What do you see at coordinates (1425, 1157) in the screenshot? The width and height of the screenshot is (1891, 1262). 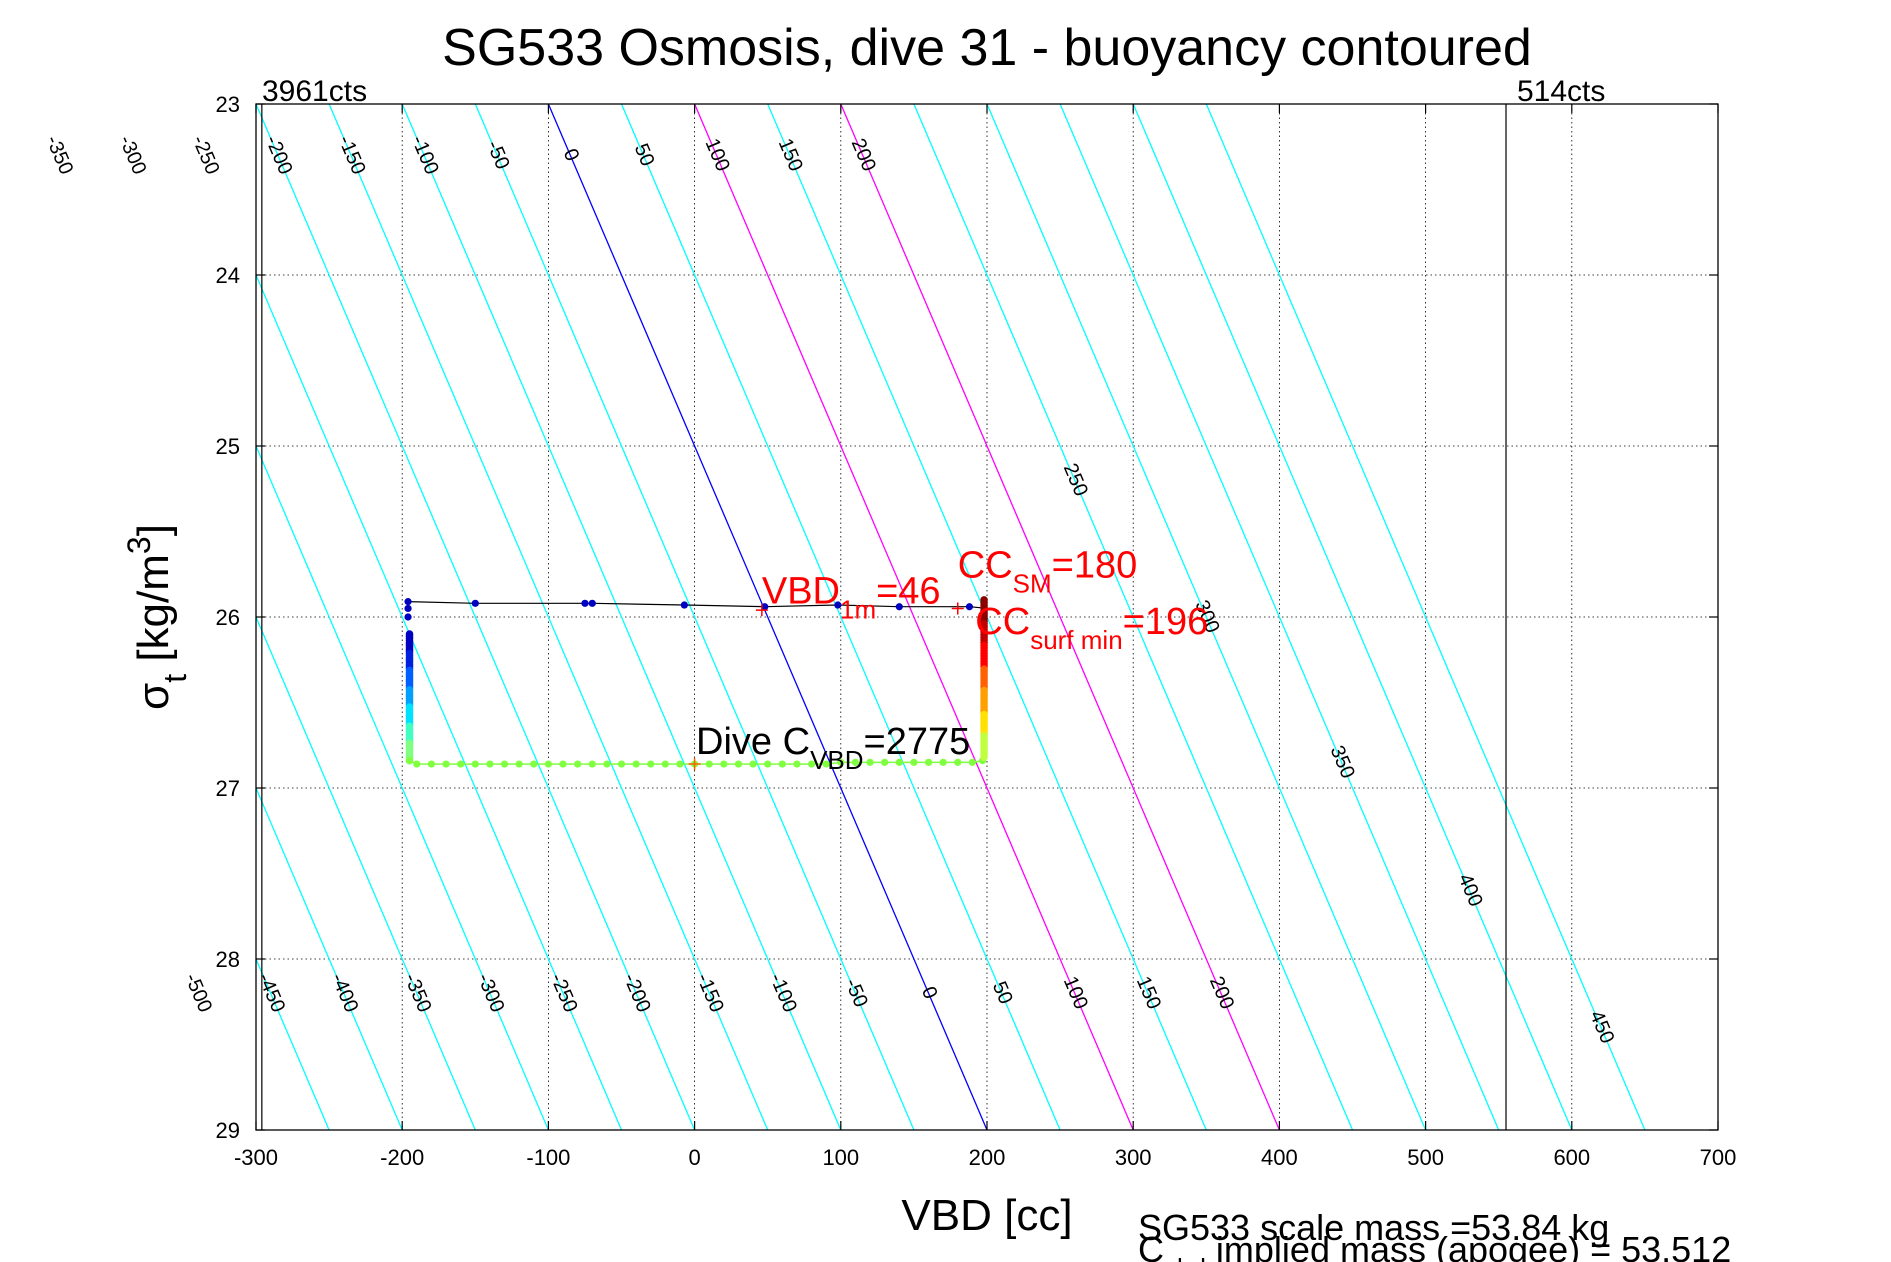 I see `x-tick-label: 500` at bounding box center [1425, 1157].